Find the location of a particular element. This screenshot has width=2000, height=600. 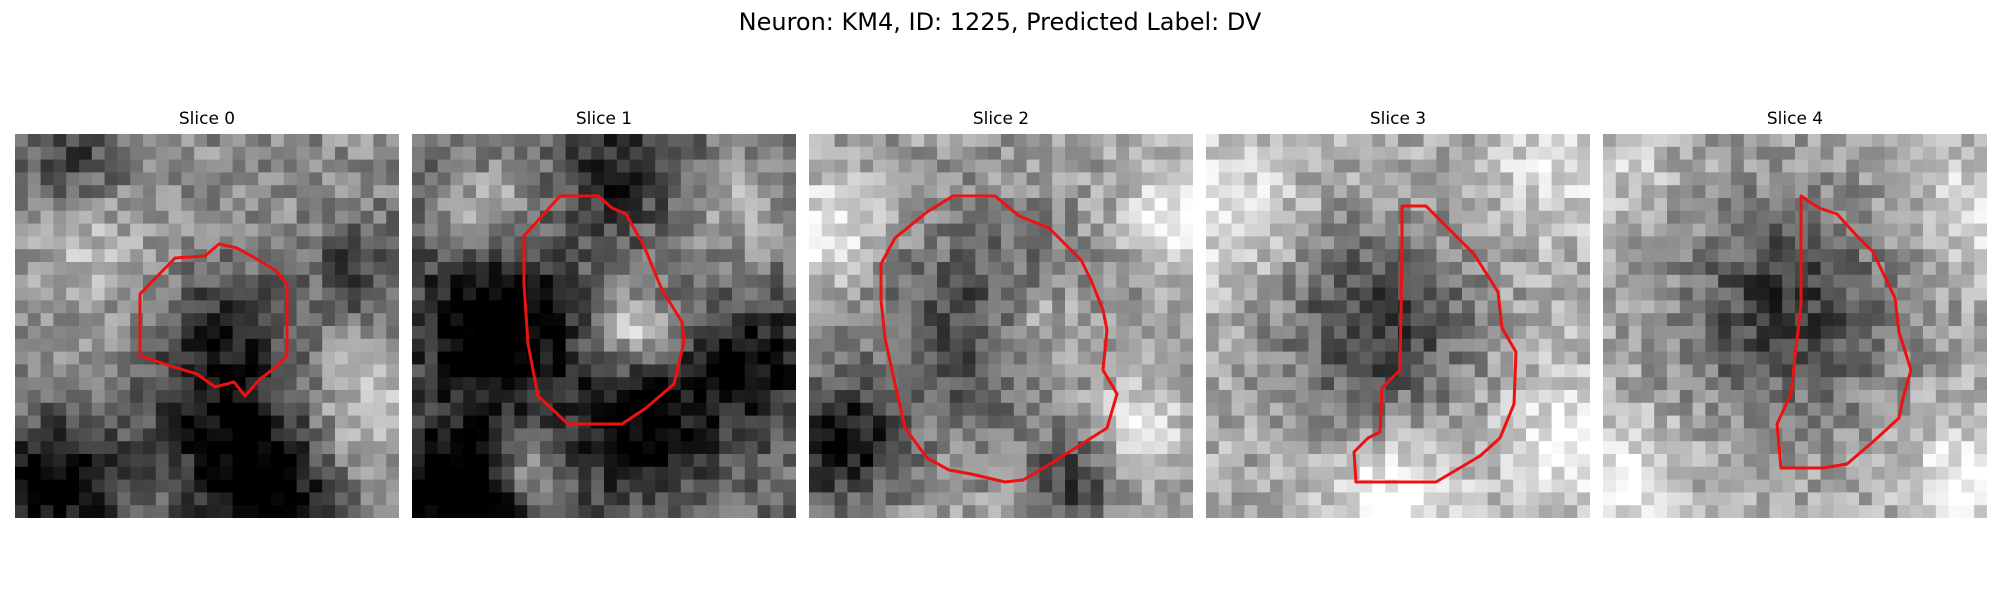

slice-title-0: Slice 0 is located at coordinates (207, 119).